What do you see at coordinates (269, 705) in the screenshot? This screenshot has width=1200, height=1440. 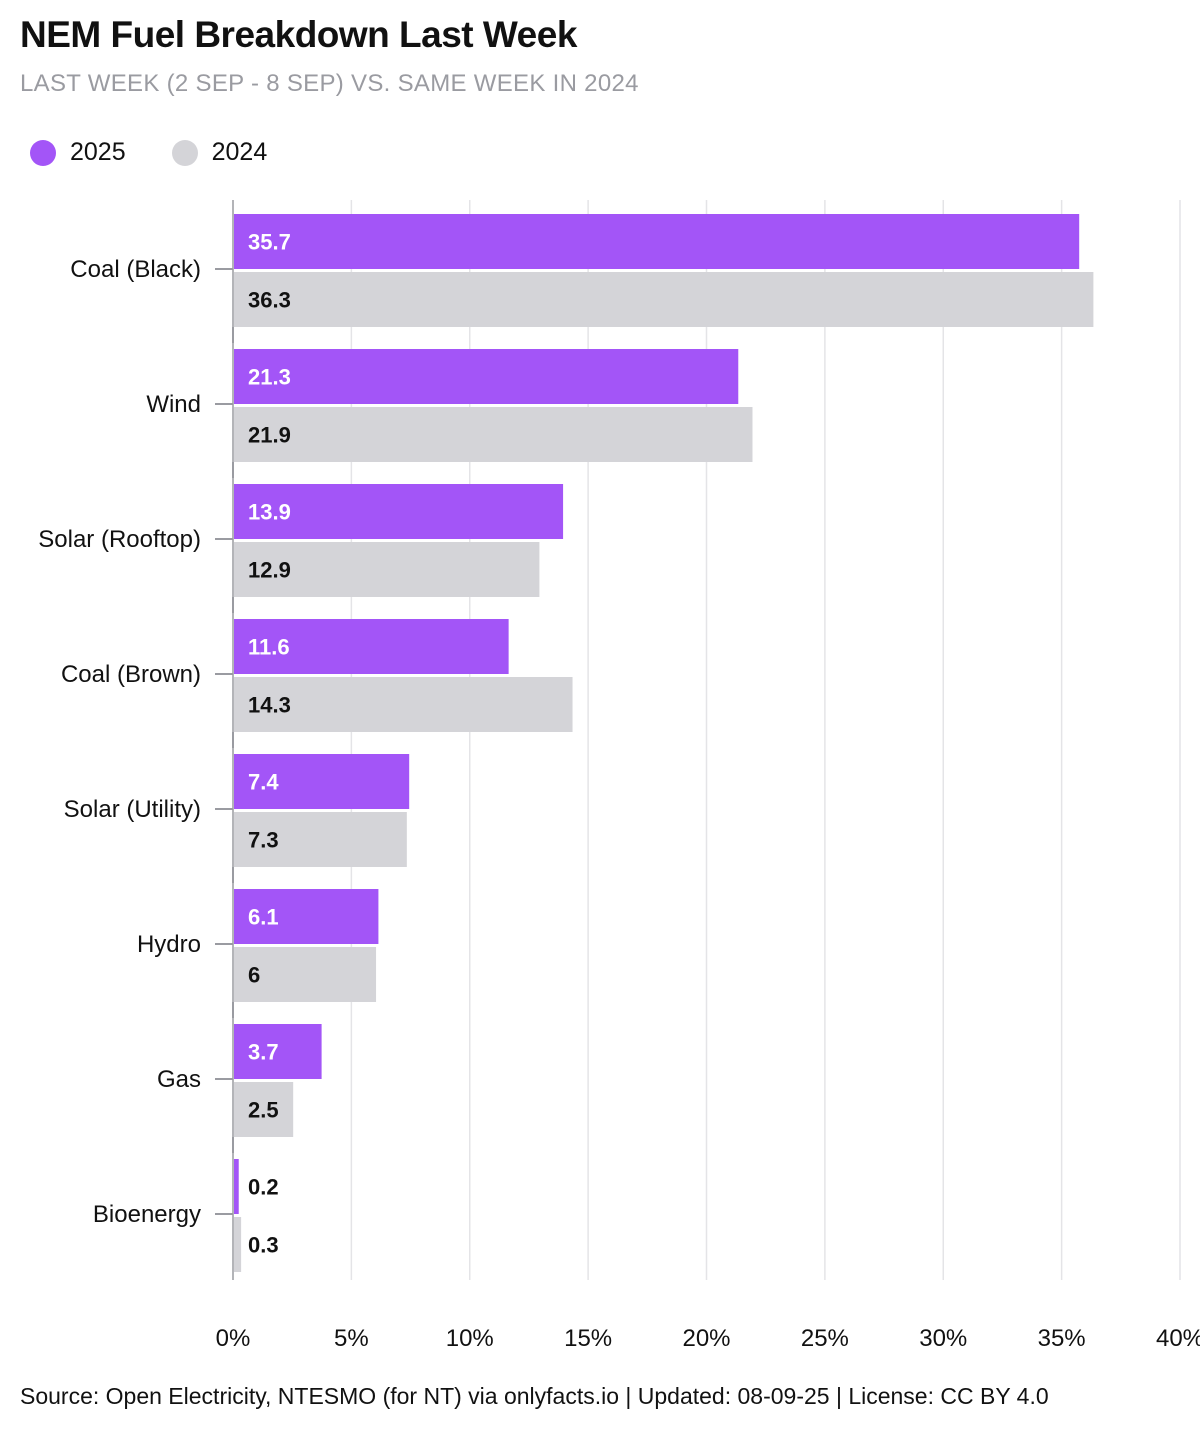 I see `data-label-2024: 14.3` at bounding box center [269, 705].